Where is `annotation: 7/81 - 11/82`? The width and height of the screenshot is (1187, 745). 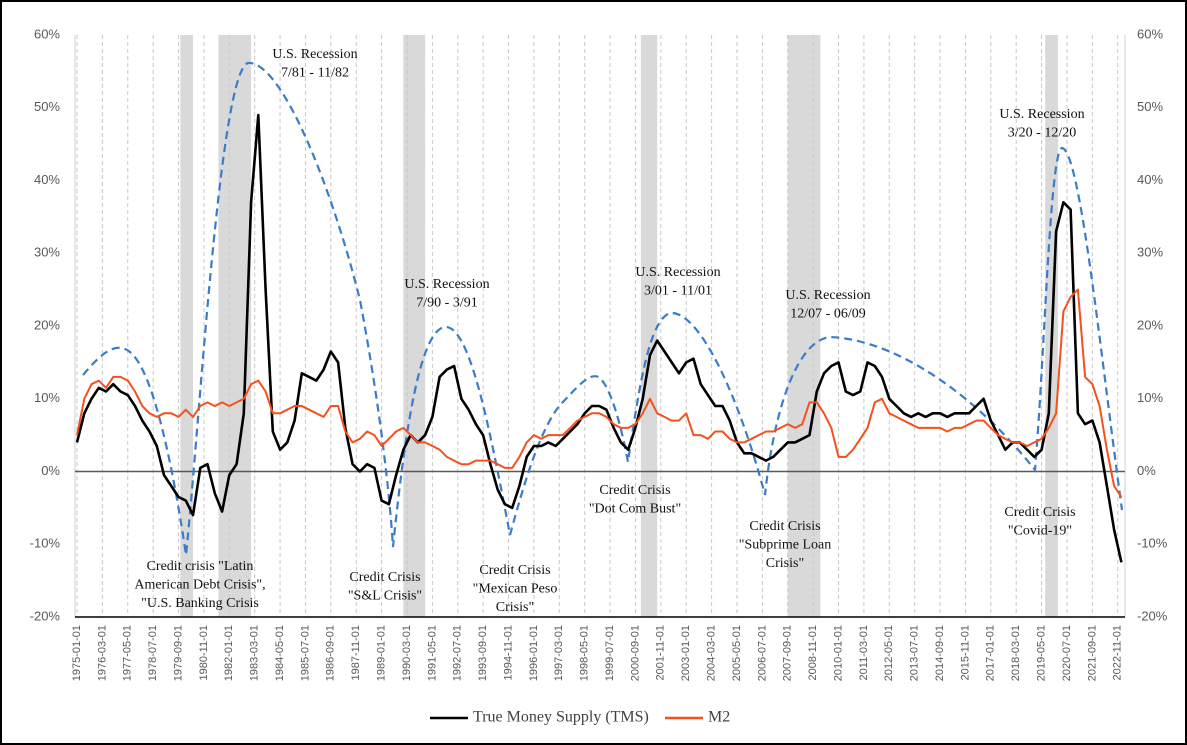
annotation: 7/81 - 11/82 is located at coordinates (315, 73).